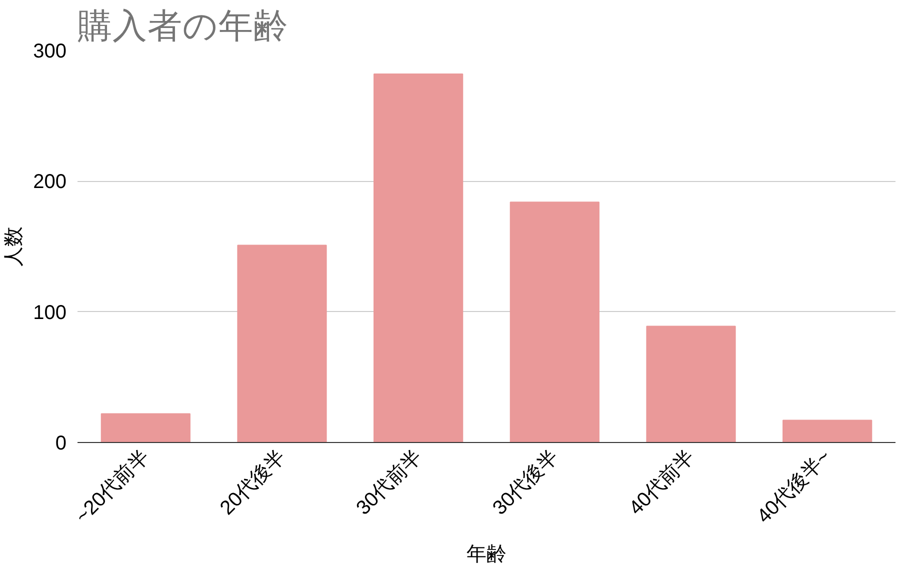 Image resolution: width=924 pixels, height=572 pixels. What do you see at coordinates (112, 487) in the screenshot?
I see `x-tick-label: ~20代前半` at bounding box center [112, 487].